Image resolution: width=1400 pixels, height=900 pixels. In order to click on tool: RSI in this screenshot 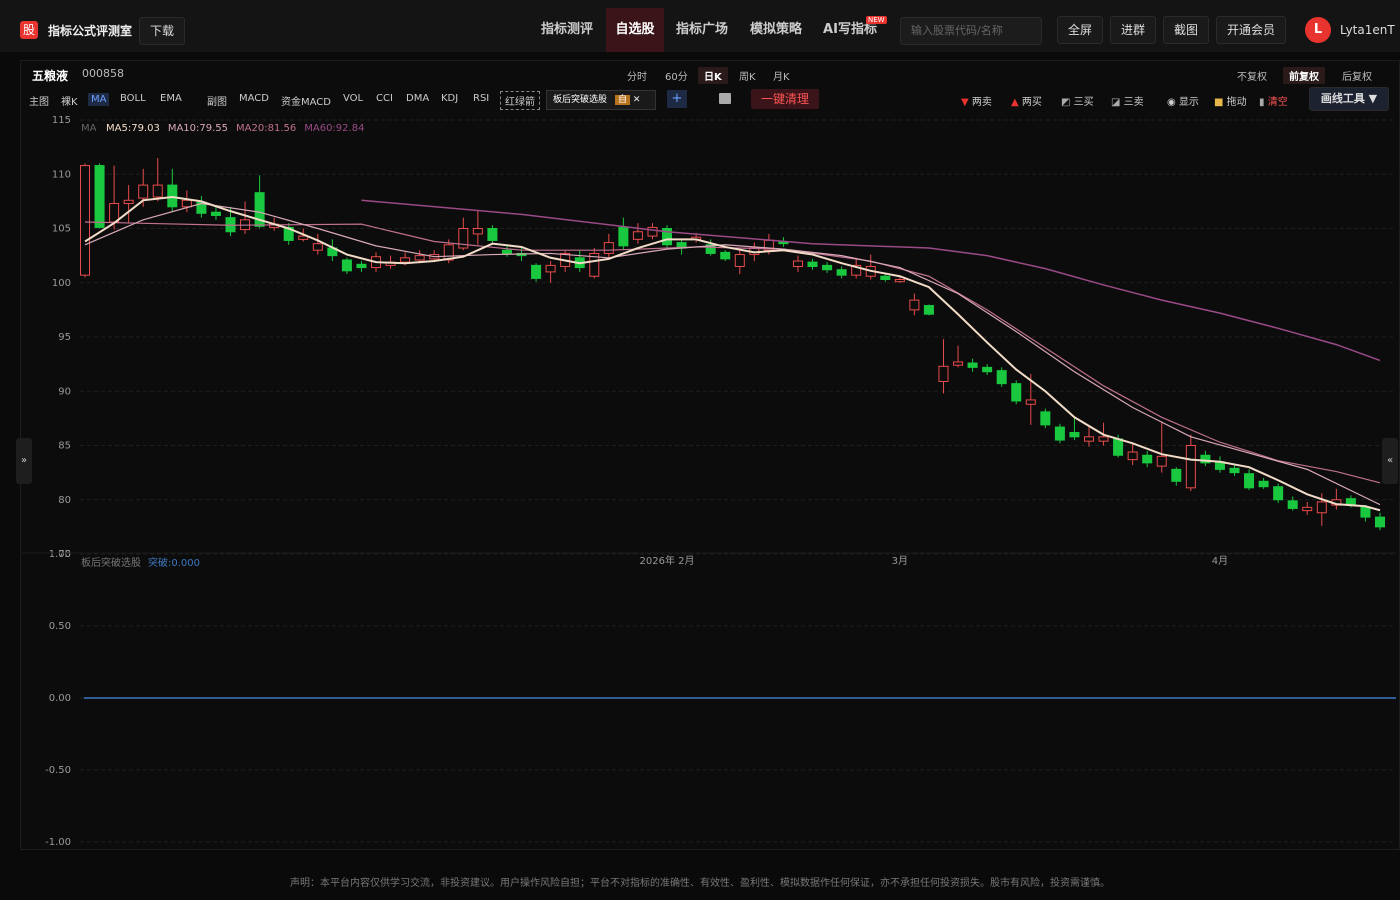, I will do `click(481, 98)`.